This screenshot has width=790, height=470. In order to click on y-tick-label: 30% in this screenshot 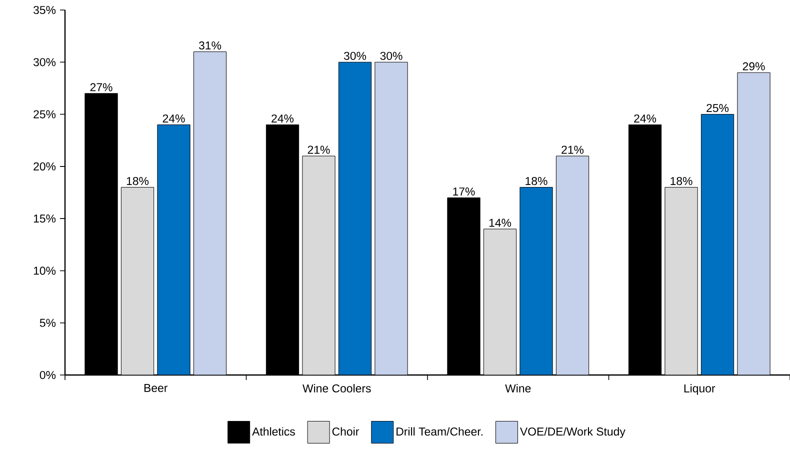, I will do `click(44, 62)`.